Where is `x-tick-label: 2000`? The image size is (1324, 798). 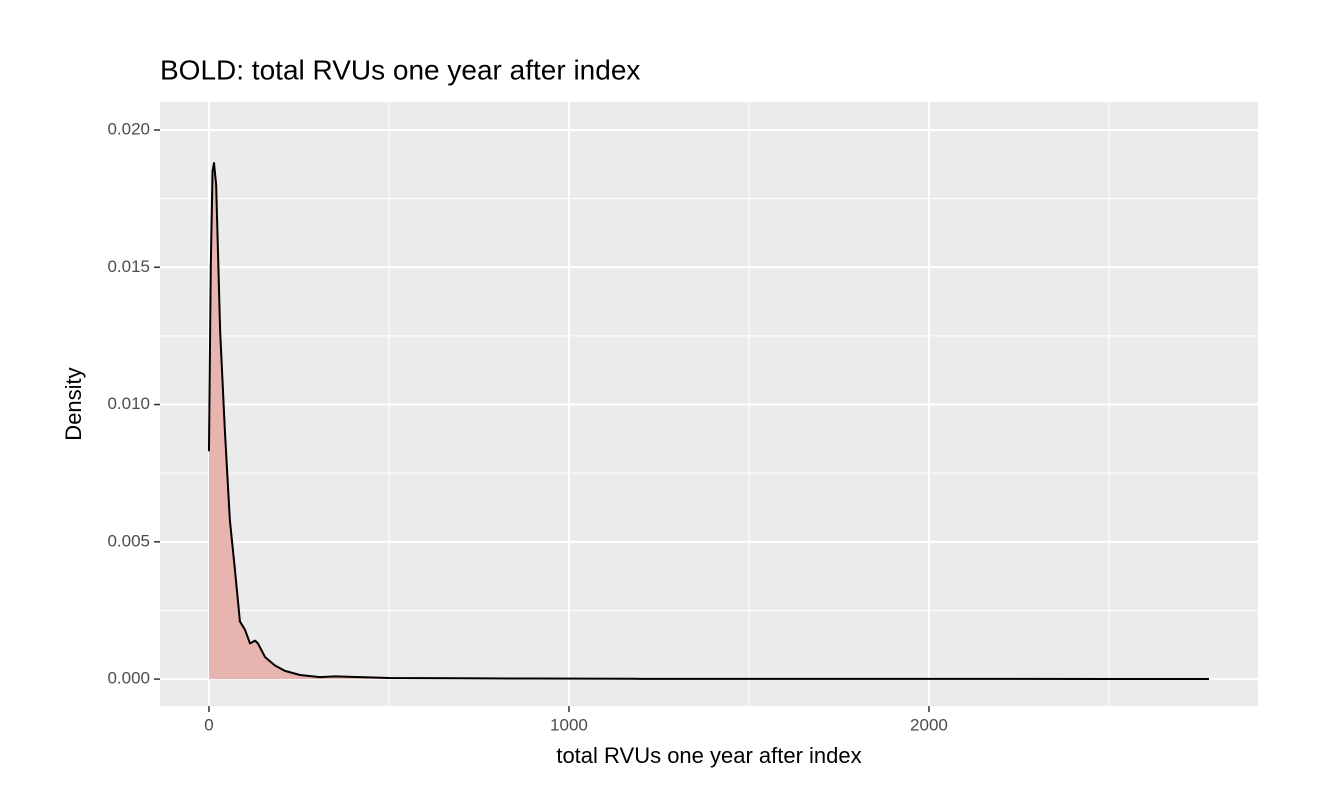 x-tick-label: 2000 is located at coordinates (929, 724).